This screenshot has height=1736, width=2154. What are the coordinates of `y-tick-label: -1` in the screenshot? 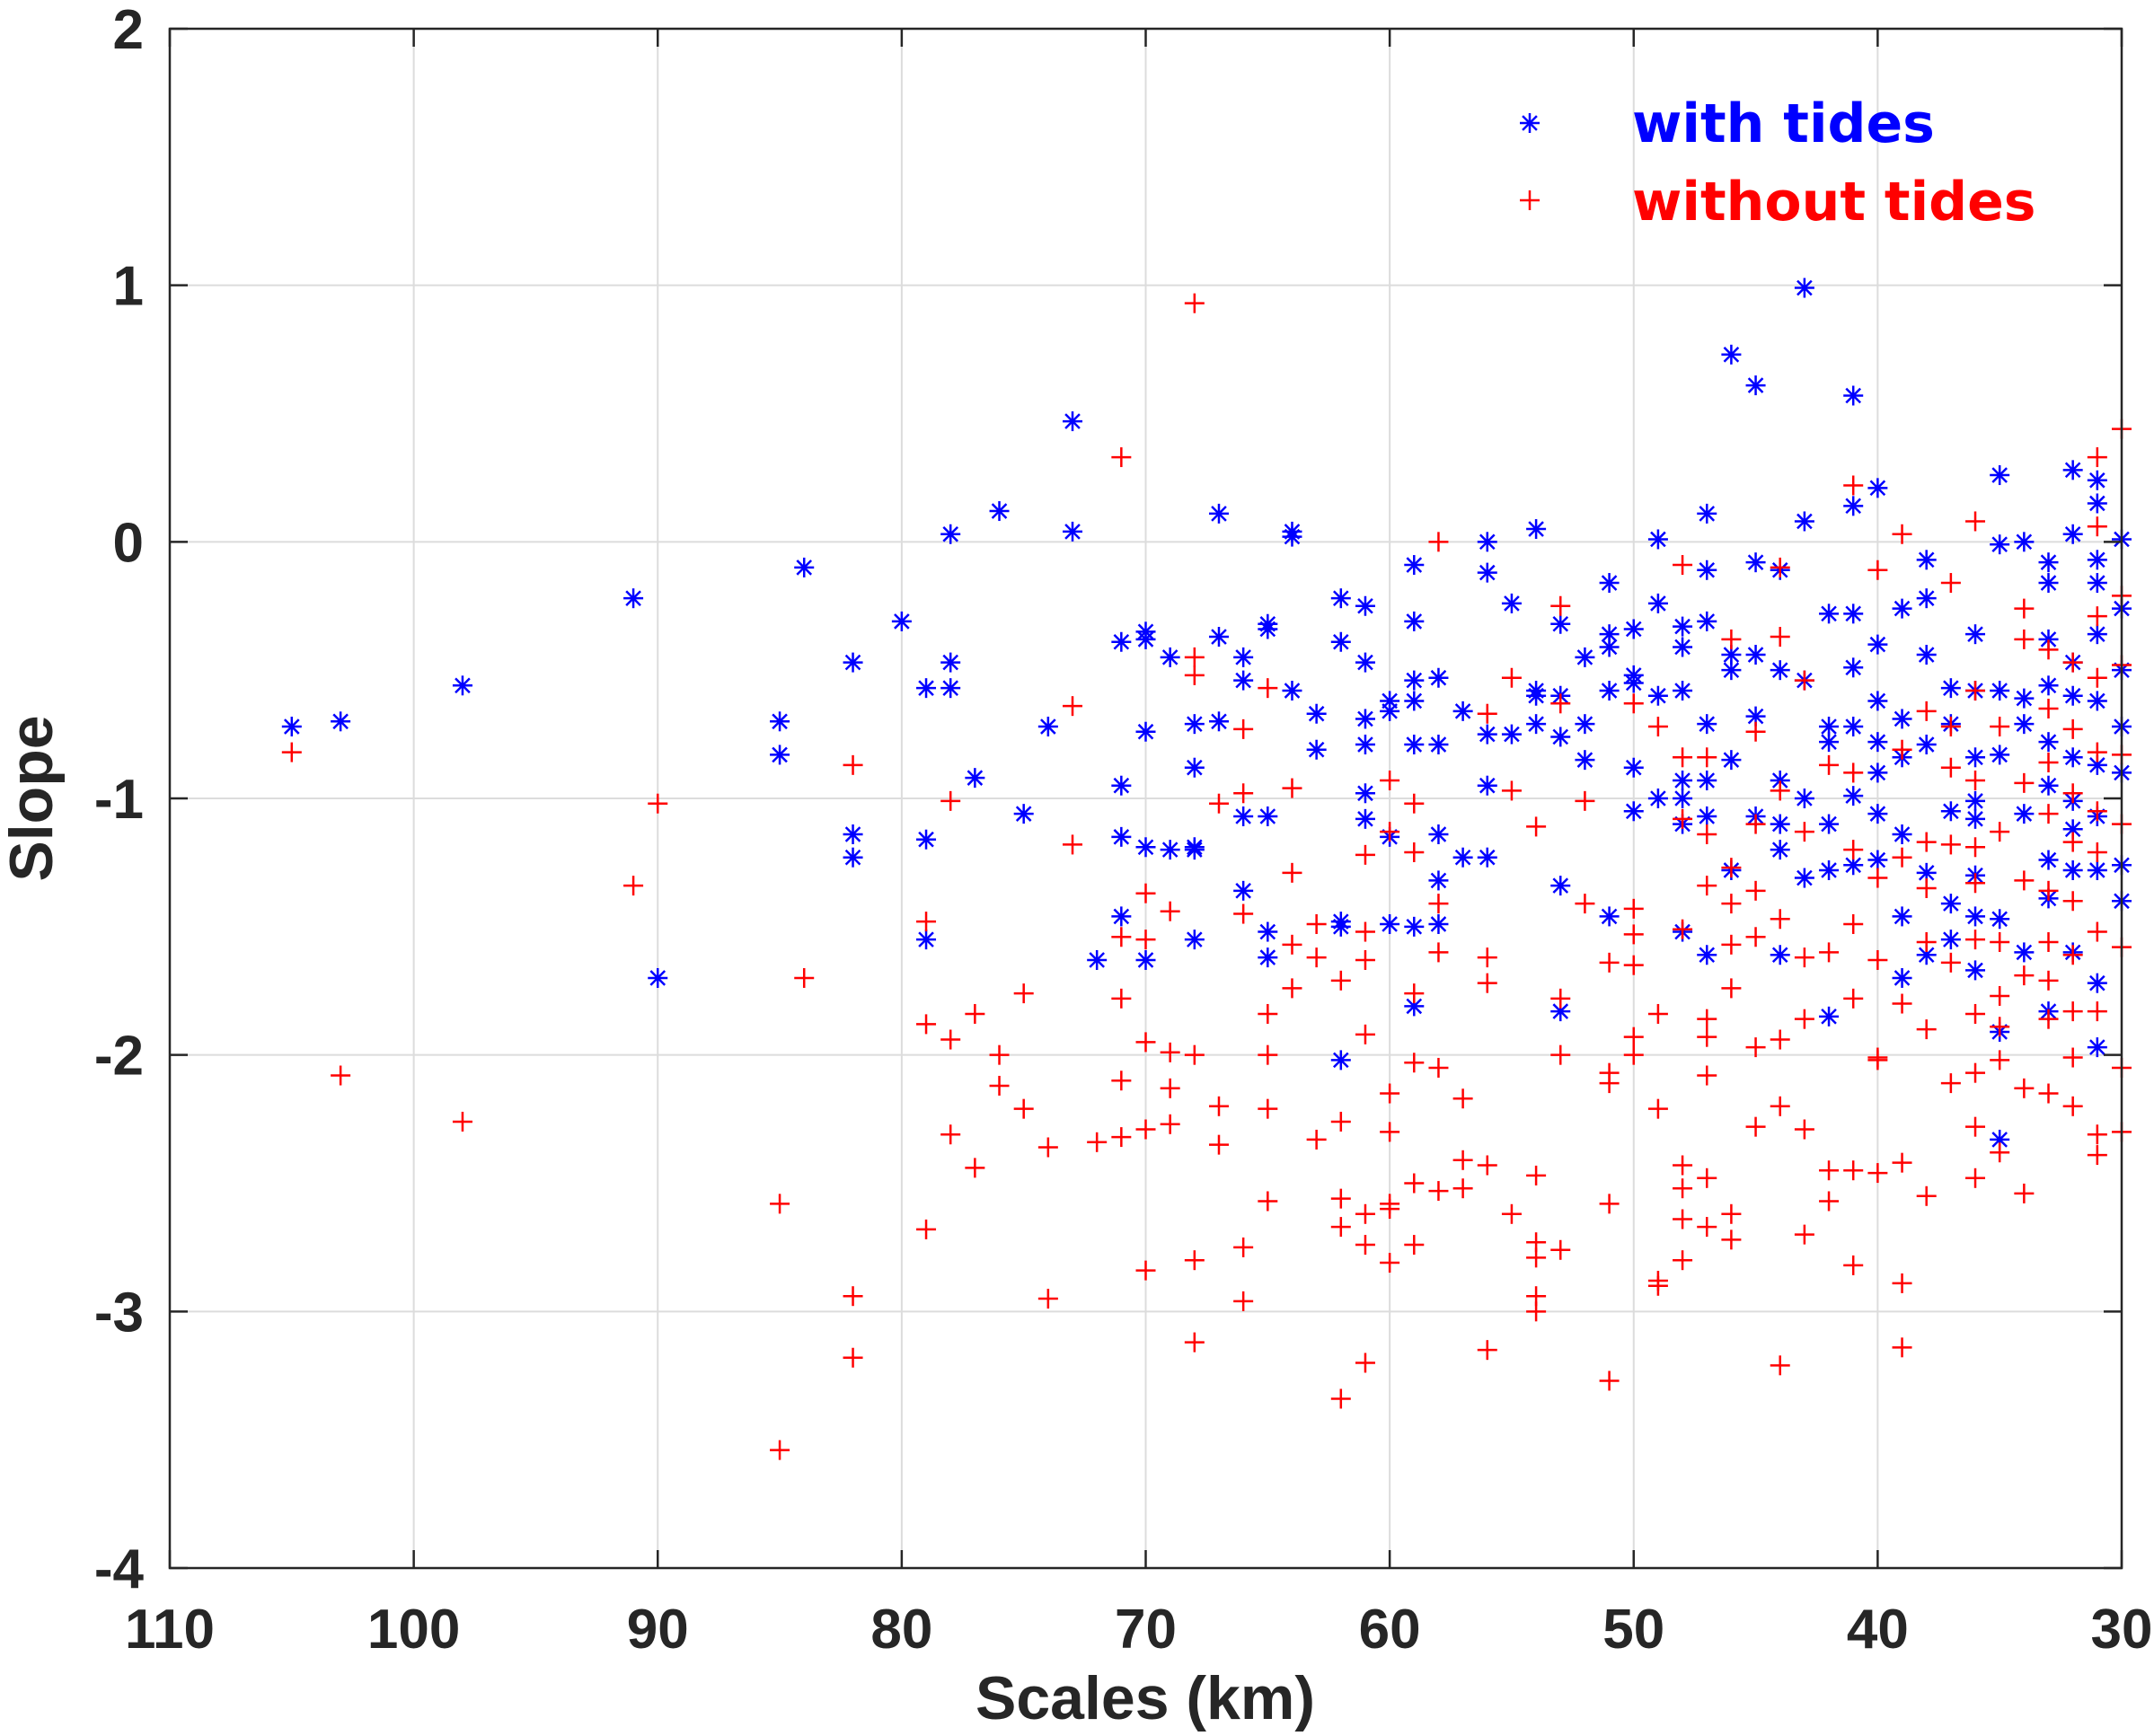 It's located at (119, 800).